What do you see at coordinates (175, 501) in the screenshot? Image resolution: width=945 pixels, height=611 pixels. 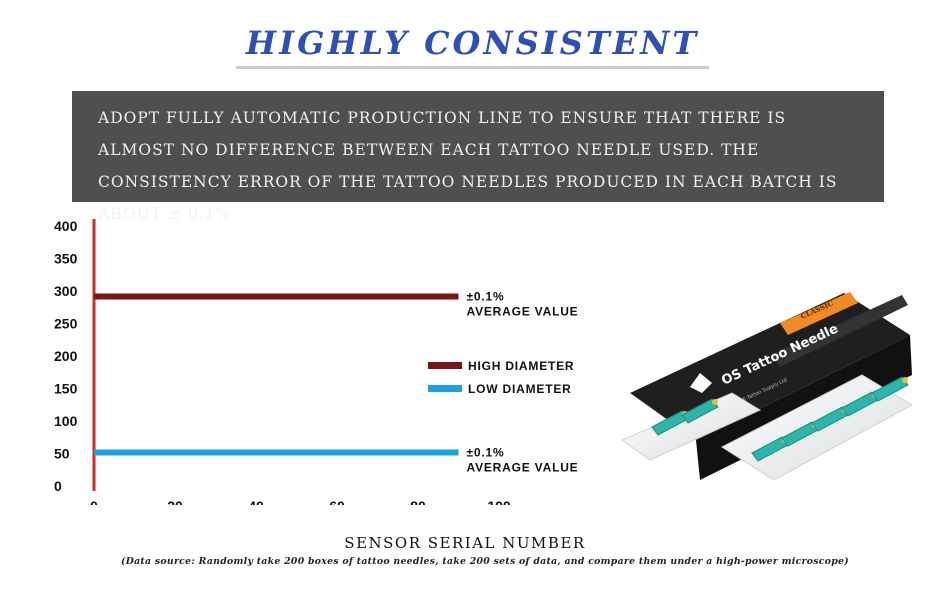 I see `x-tick-label: 20` at bounding box center [175, 501].